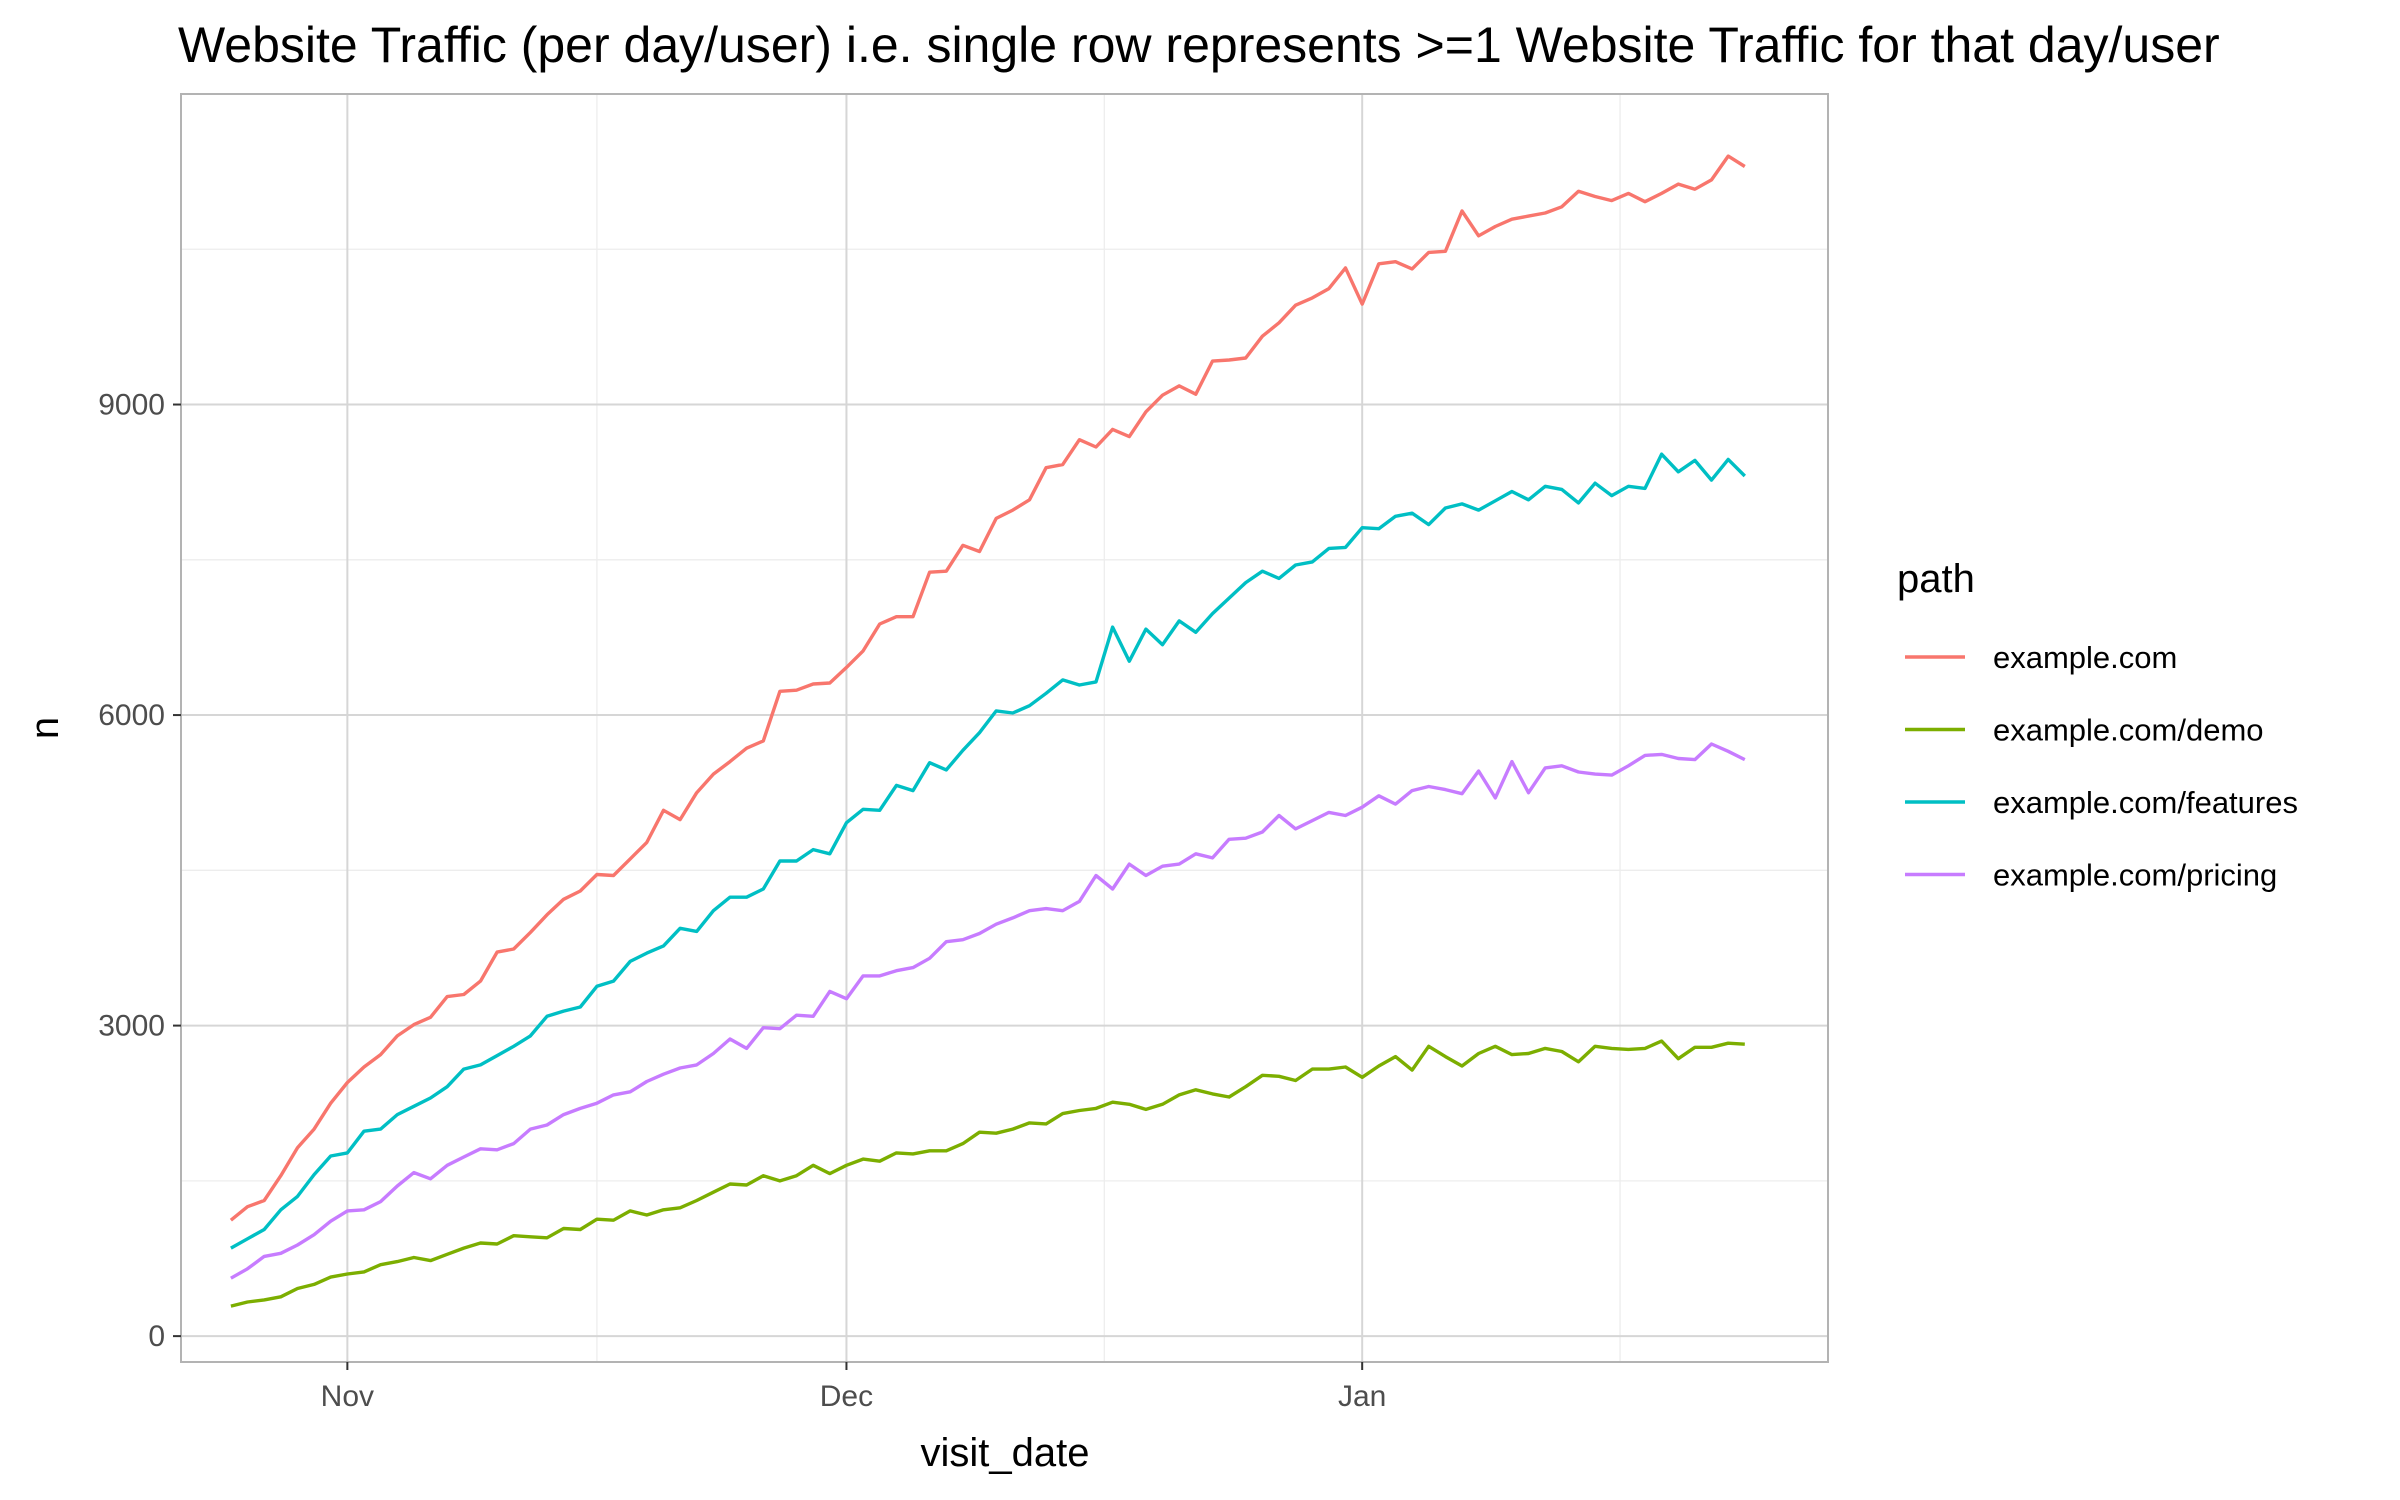 Image resolution: width=2400 pixels, height=1500 pixels. What do you see at coordinates (131, 715) in the screenshot?
I see `y-tick-label: 6000` at bounding box center [131, 715].